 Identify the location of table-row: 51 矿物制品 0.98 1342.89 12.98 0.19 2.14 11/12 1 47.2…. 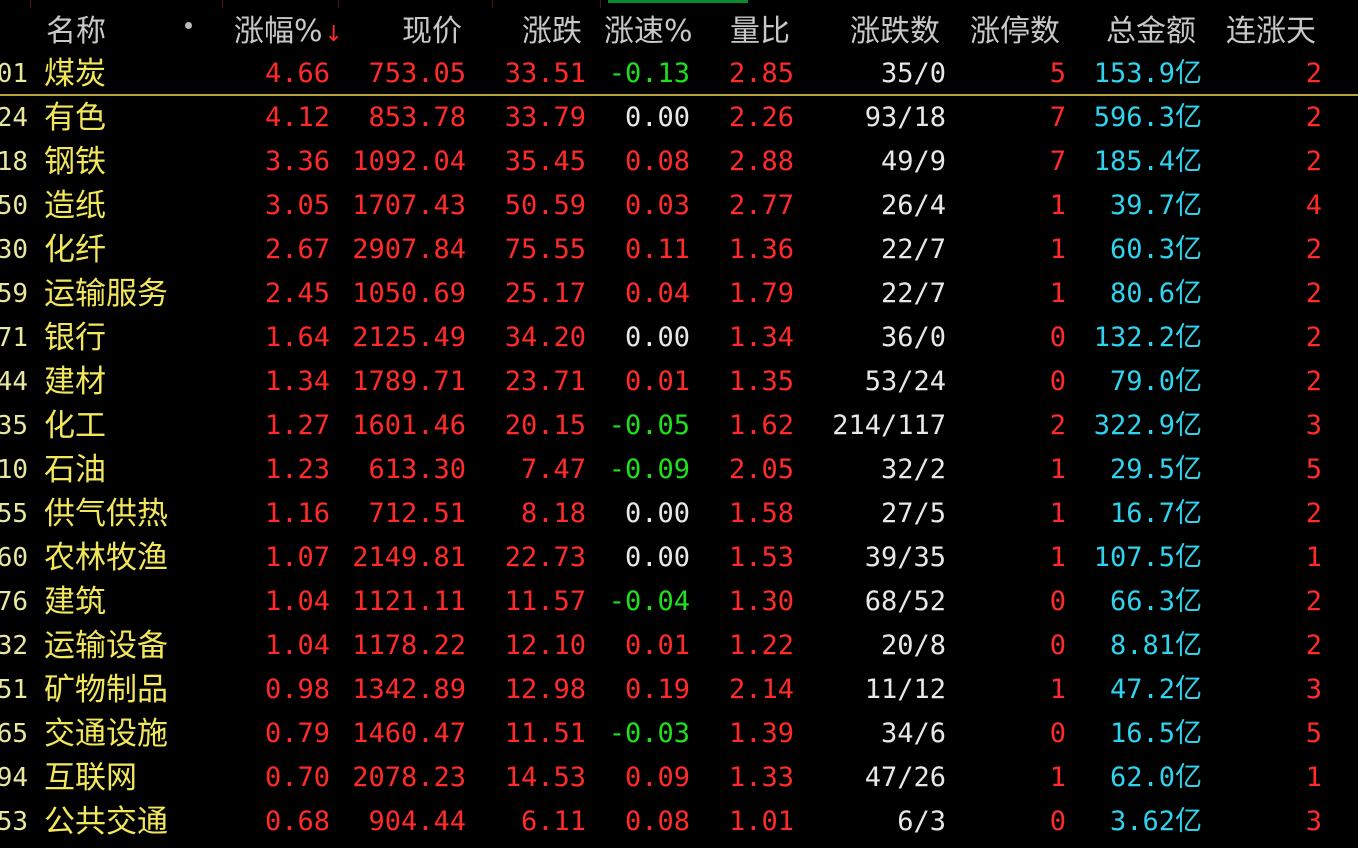
(679, 690).